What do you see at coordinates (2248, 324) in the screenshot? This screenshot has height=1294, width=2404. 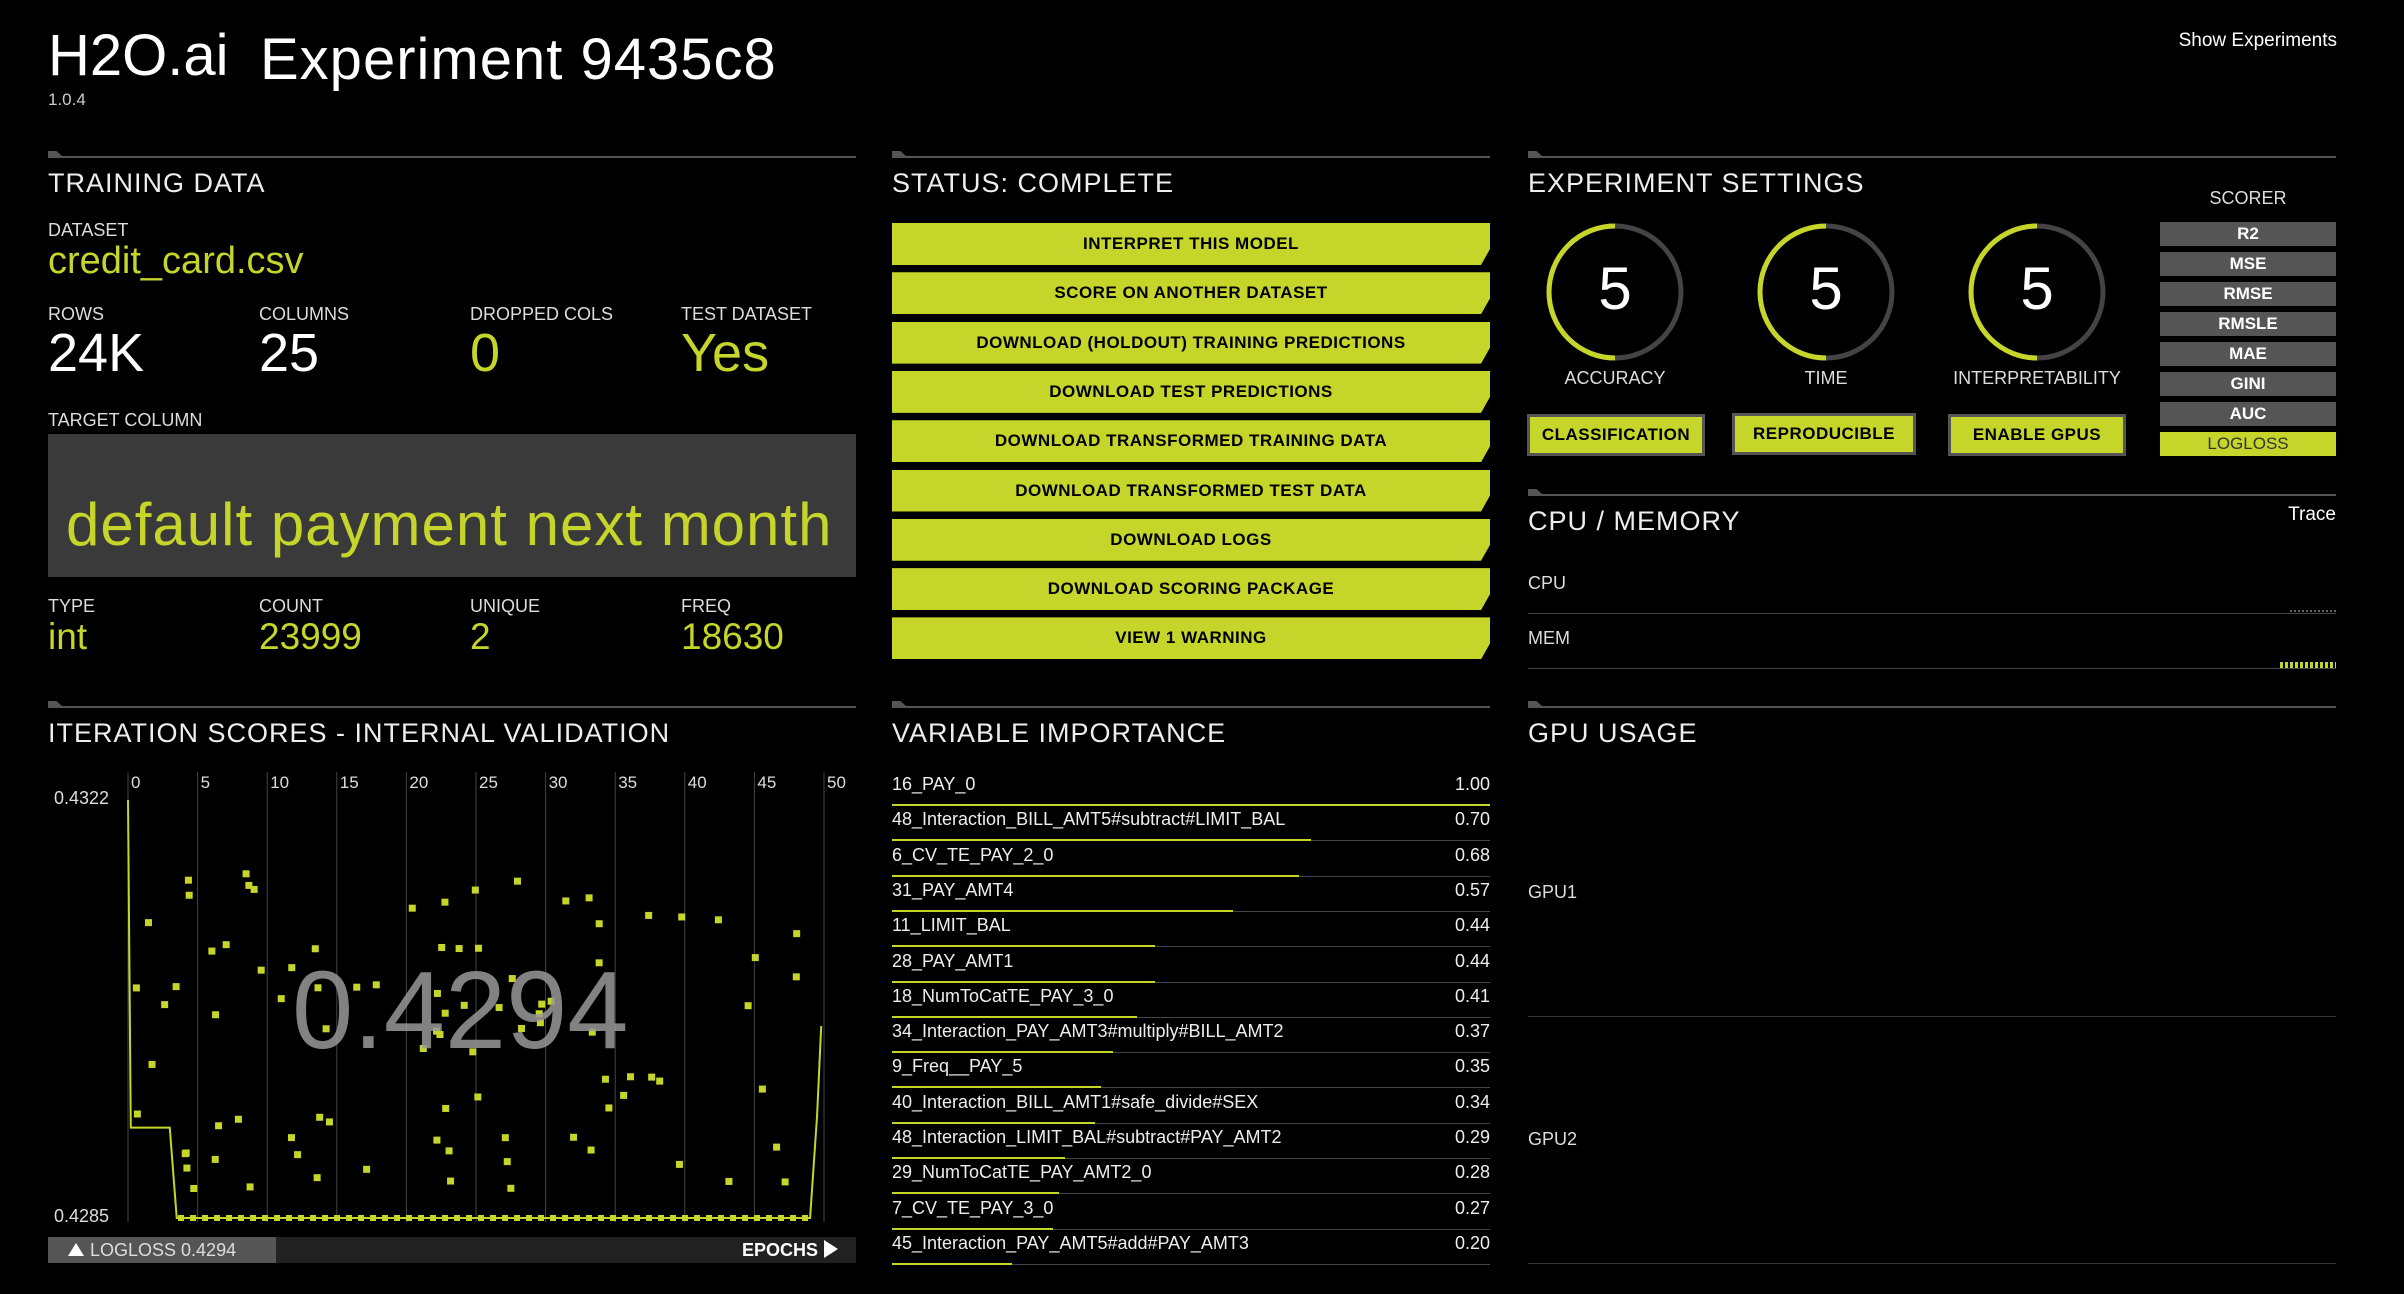 I see `scorer-option-rmsle: RMSLE` at bounding box center [2248, 324].